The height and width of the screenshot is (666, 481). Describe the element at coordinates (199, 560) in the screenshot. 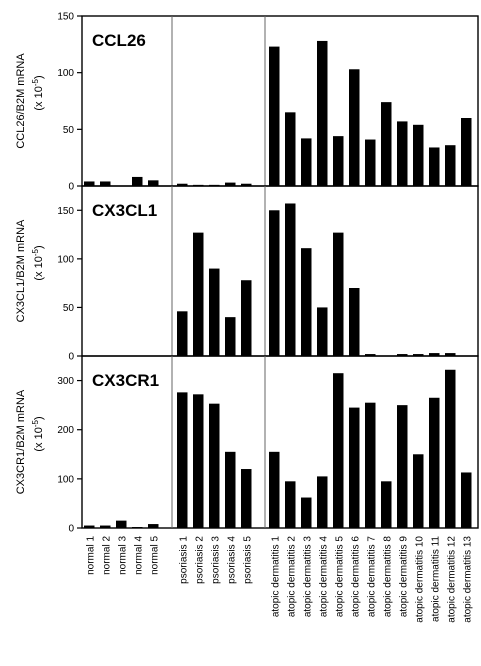

I see `x-category-label: psoriasis 2` at that location.